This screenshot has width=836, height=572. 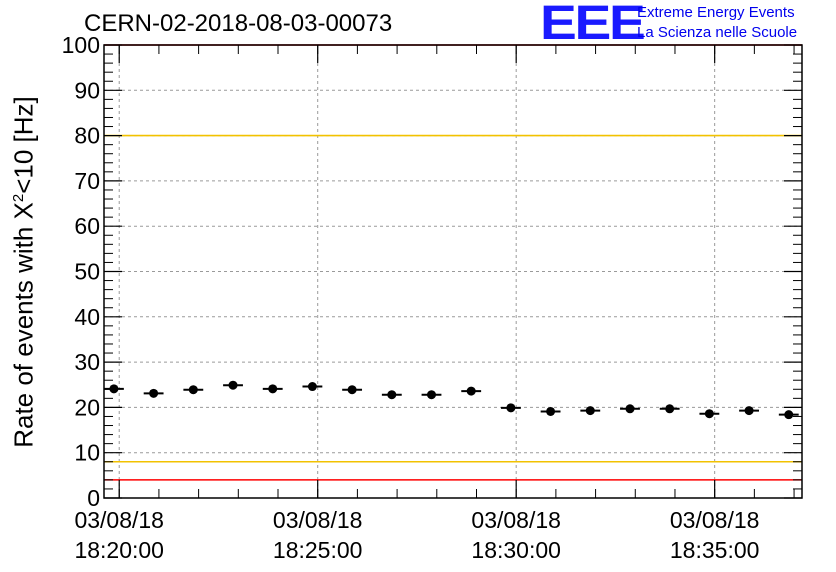 I want to click on logo-subtitle-2: La Scienza nelle Scuole, so click(x=717, y=32).